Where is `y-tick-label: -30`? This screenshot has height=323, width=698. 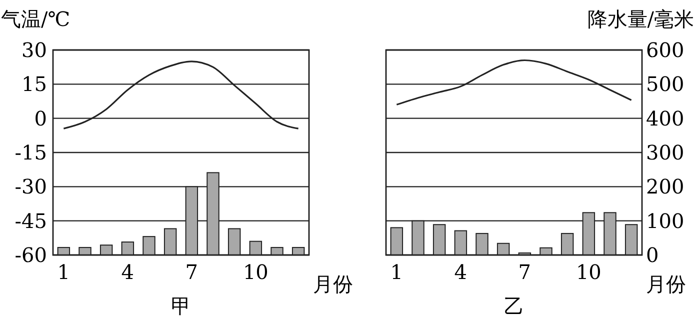
y-tick-label: -30 is located at coordinates (30, 186).